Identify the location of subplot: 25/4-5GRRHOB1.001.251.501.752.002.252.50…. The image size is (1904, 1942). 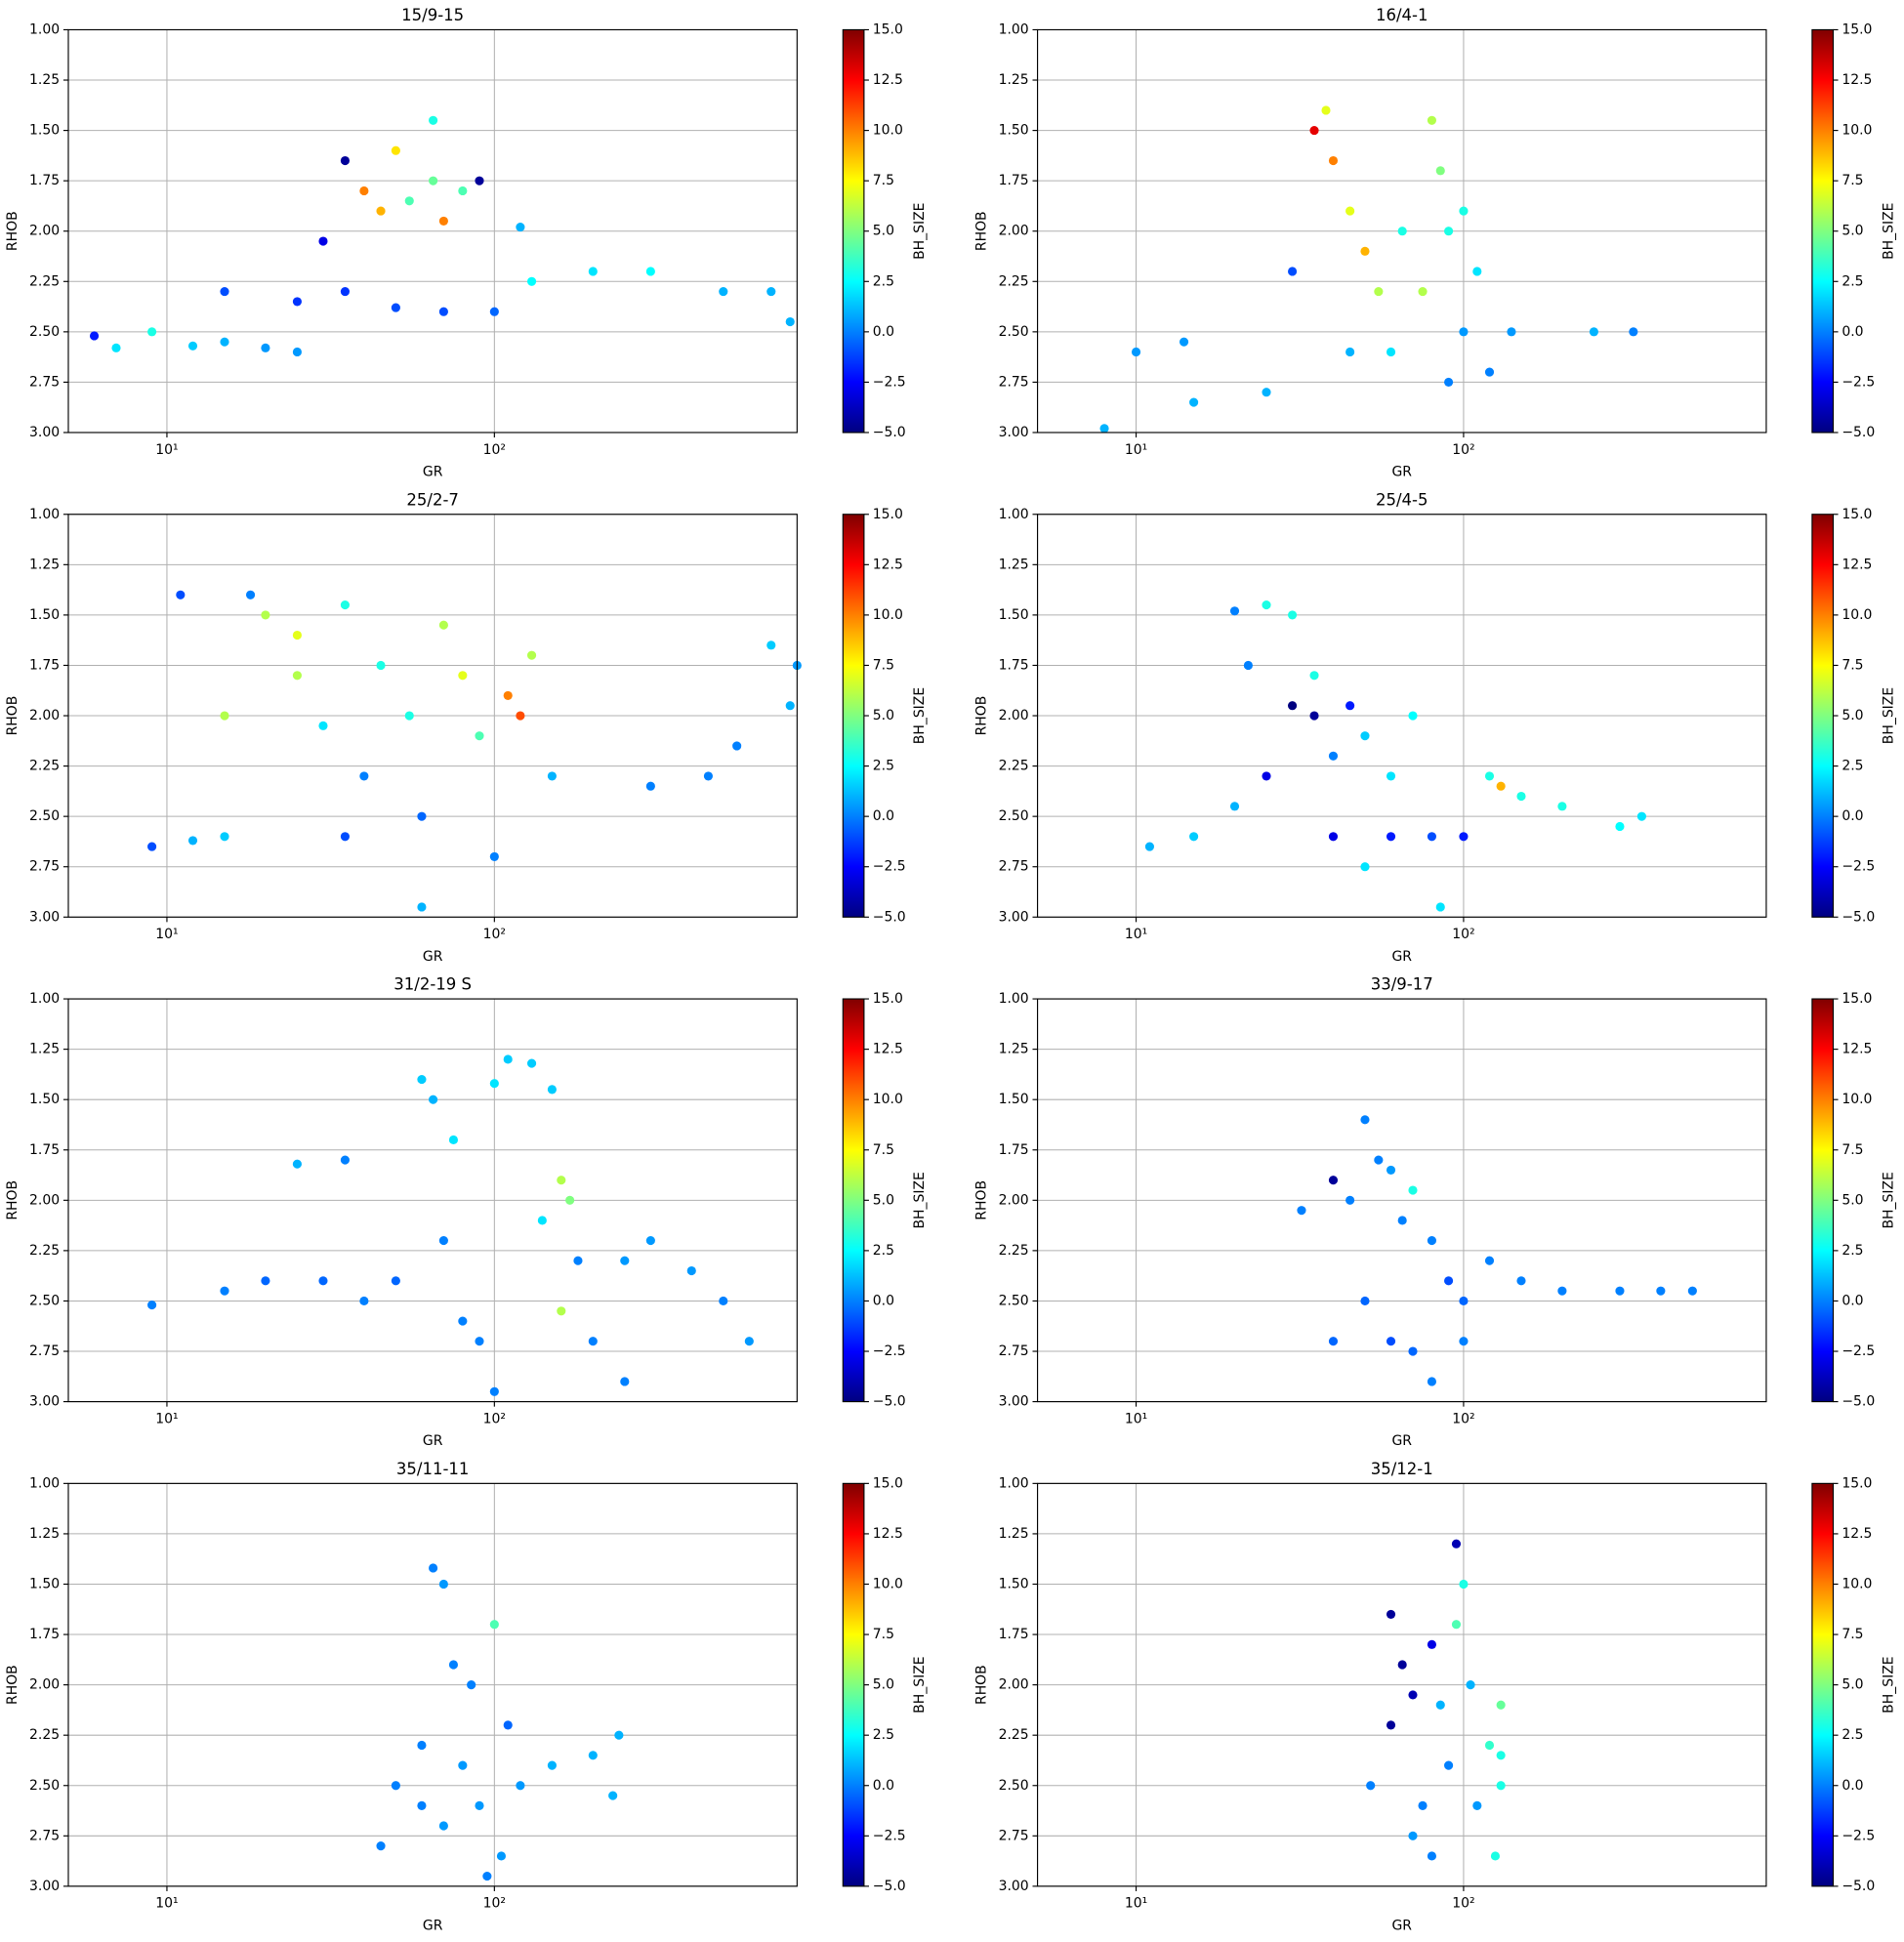
(1434, 727).